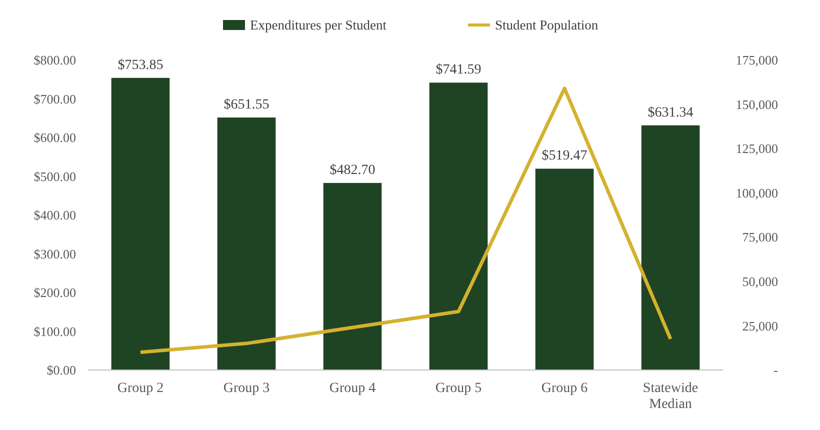 Image resolution: width=820 pixels, height=430 pixels. Describe the element at coordinates (140, 388) in the screenshot. I see `x-tick-label: Group 2` at that location.